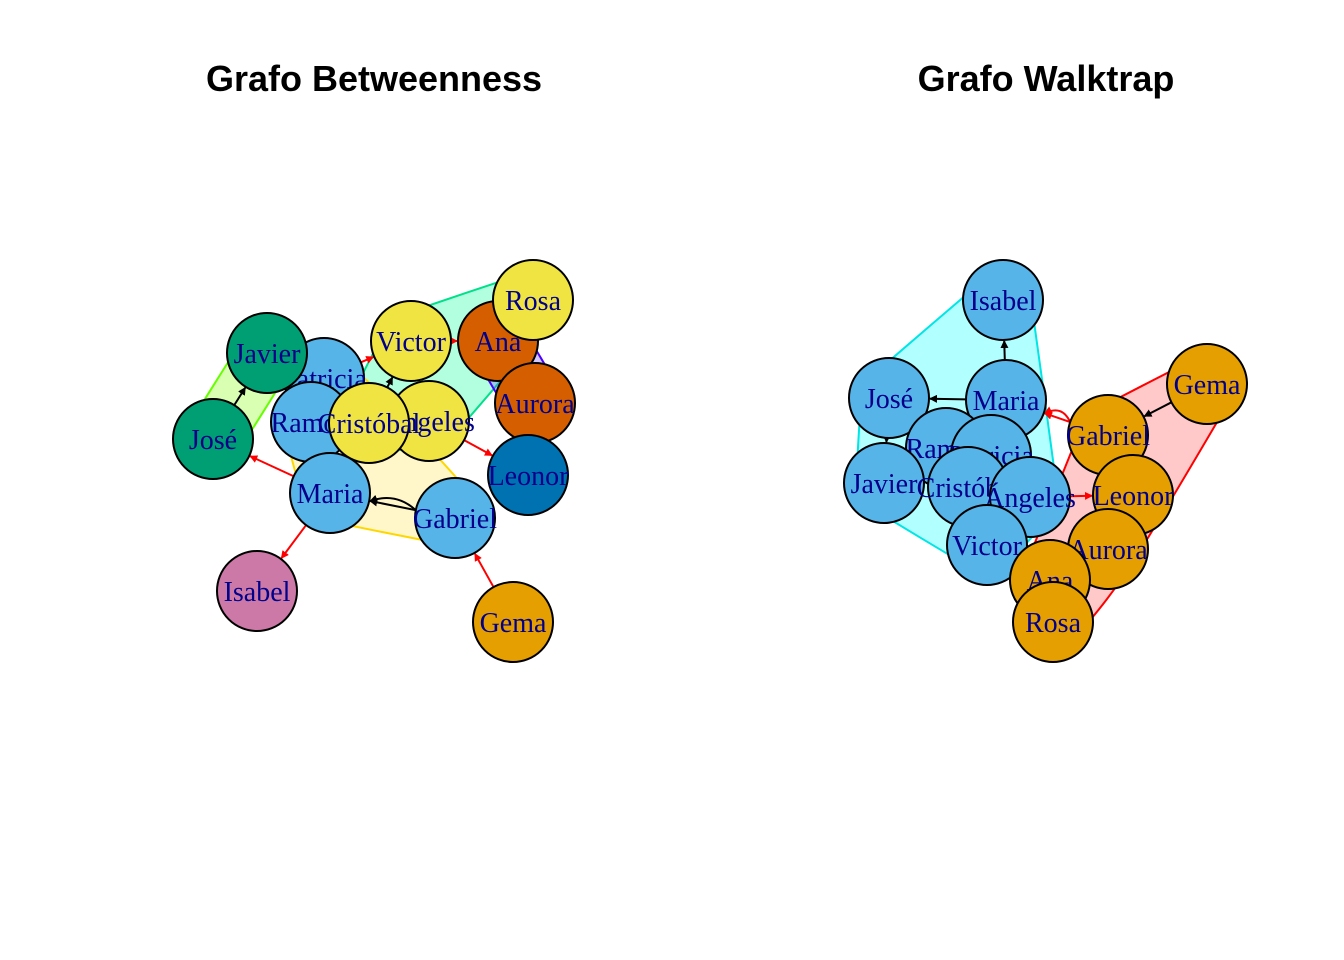 The width and height of the screenshot is (1344, 960). I want to click on node-aurora: Aurora, so click(535, 403).